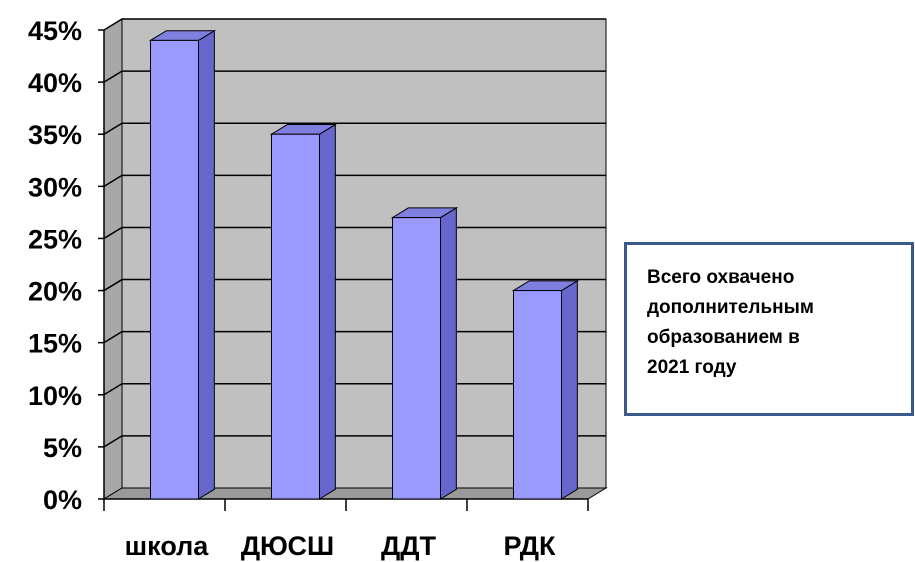 This screenshot has width=915, height=562. Describe the element at coordinates (55, 292) in the screenshot. I see `y-tick-label: 20%` at that location.